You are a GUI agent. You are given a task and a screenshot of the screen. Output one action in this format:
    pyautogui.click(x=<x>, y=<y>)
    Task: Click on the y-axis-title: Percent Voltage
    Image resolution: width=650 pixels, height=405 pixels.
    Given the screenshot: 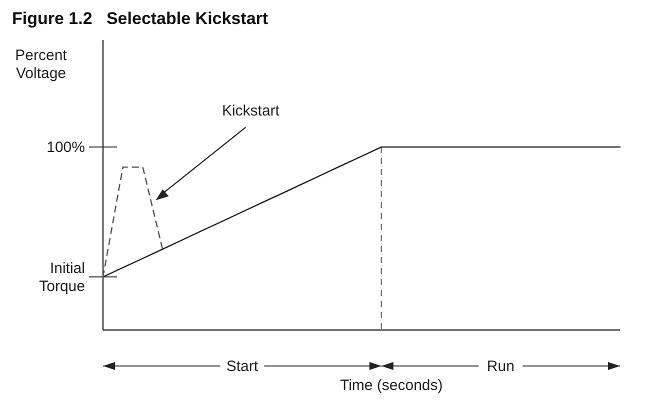 What is the action you would take?
    pyautogui.click(x=41, y=64)
    